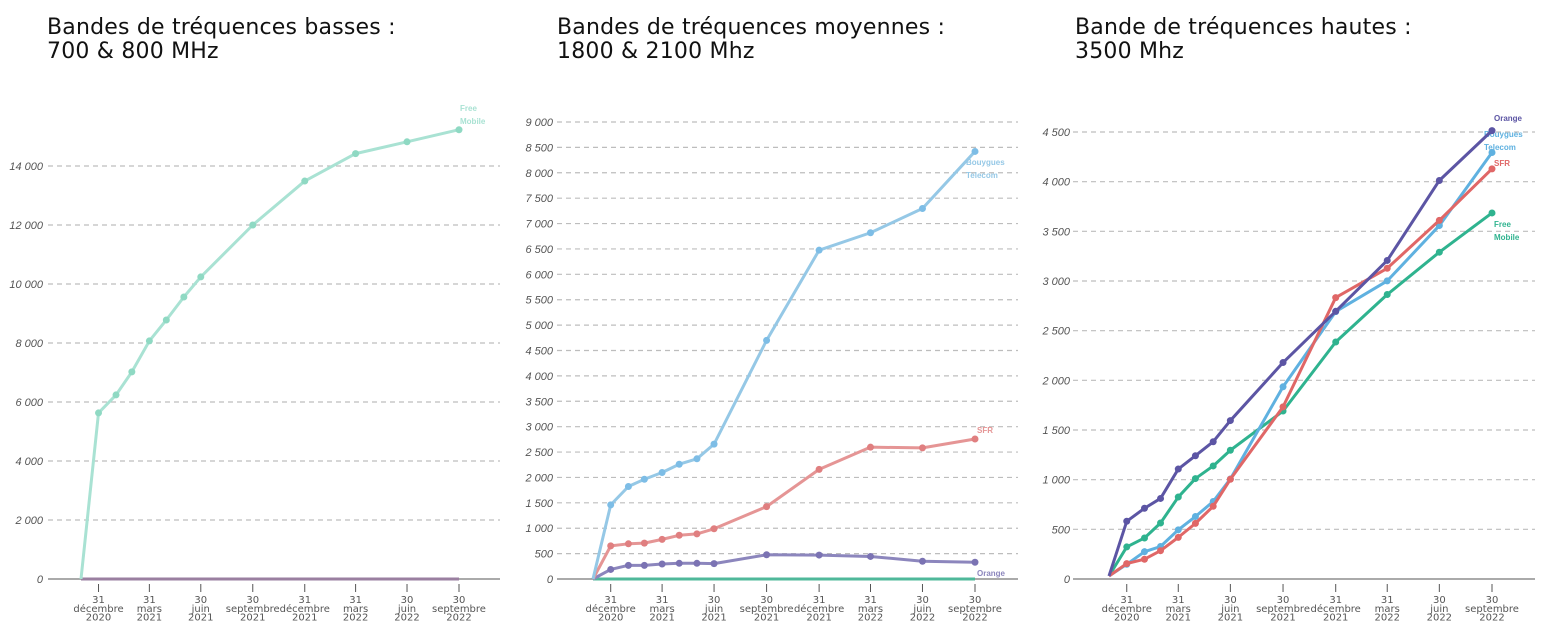 Image resolution: width=1550 pixels, height=635 pixels. I want to click on title-line: Bandes de tréquences moyennes :, so click(751, 27).